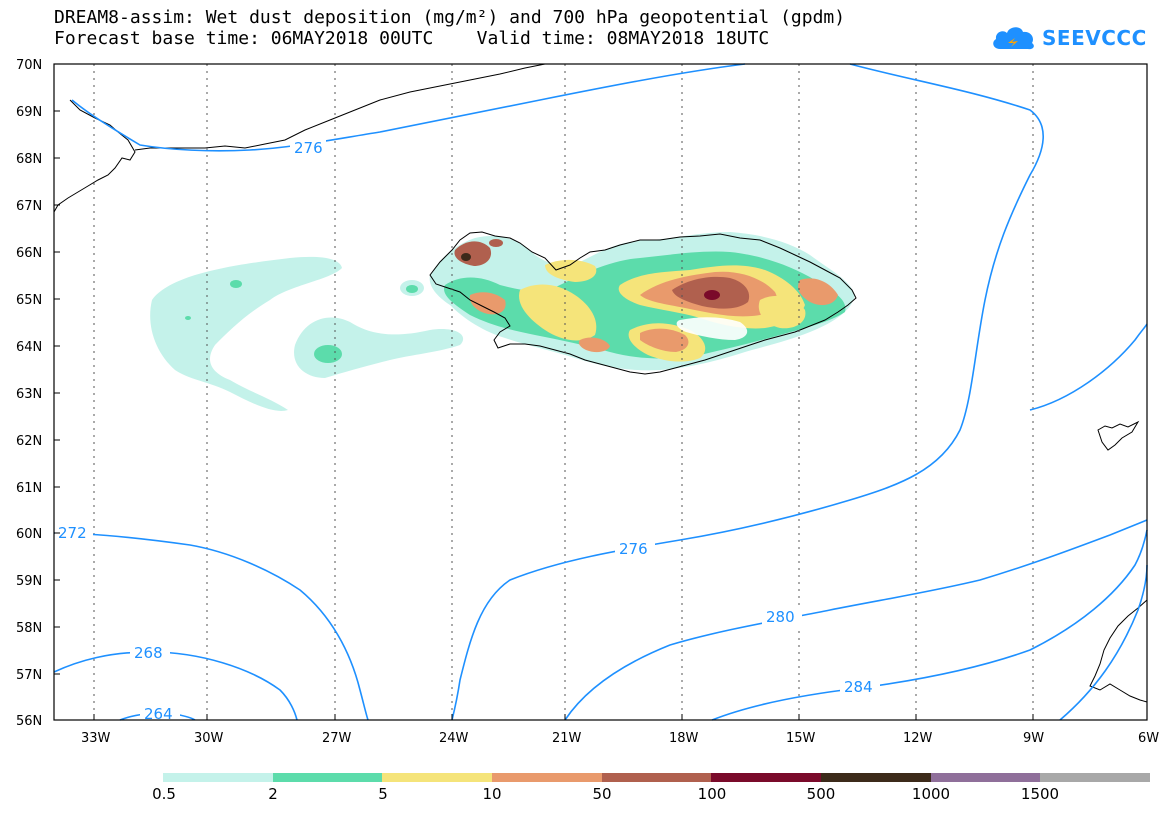 This screenshot has width=1175, height=815. I want to click on legend-label: 2, so click(273, 794).